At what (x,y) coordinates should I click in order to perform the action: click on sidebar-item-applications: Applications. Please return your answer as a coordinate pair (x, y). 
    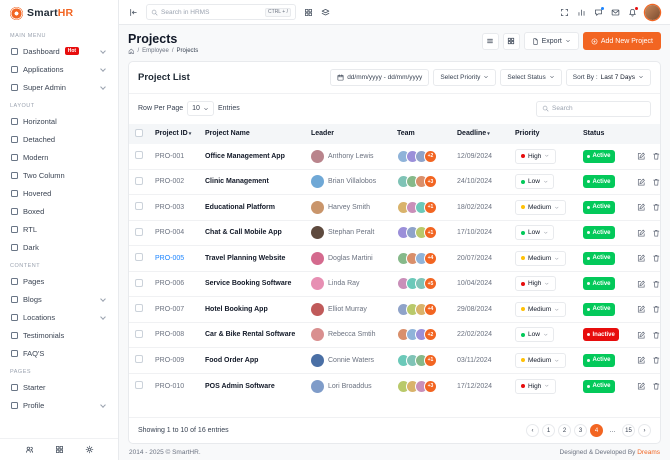
    Looking at the image, I should click on (59, 69).